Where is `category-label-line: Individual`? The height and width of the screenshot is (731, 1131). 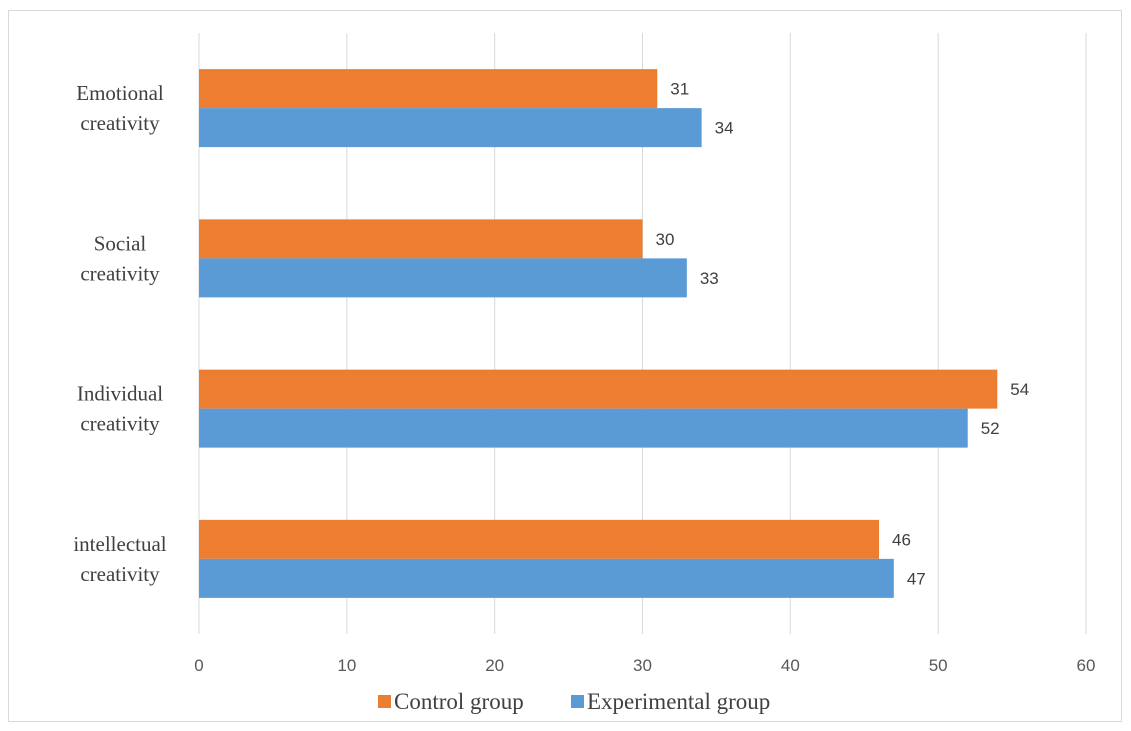 category-label-line: Individual is located at coordinates (120, 394).